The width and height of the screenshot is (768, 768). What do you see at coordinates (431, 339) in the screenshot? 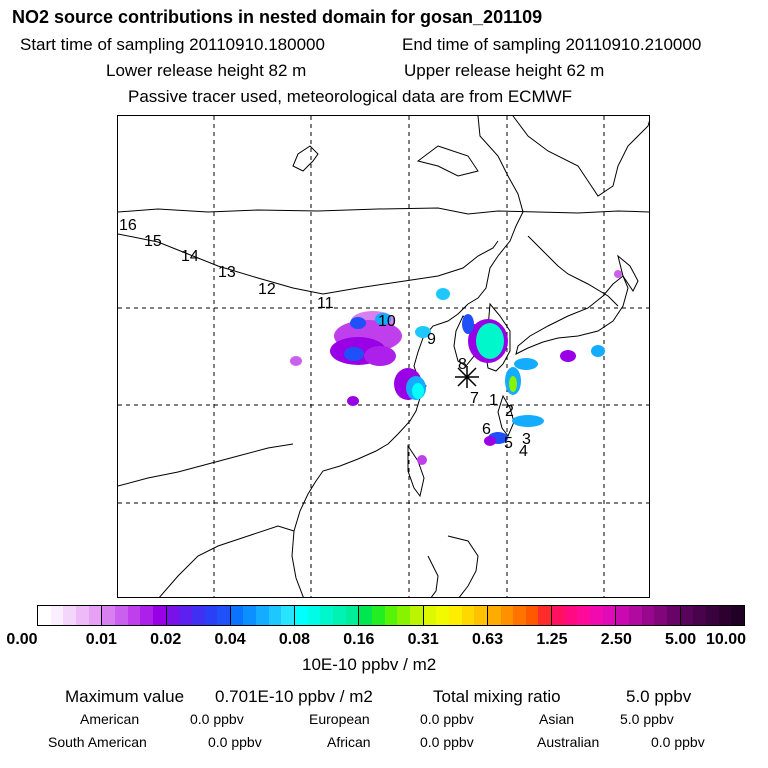
I see `trajectory-label: 9` at bounding box center [431, 339].